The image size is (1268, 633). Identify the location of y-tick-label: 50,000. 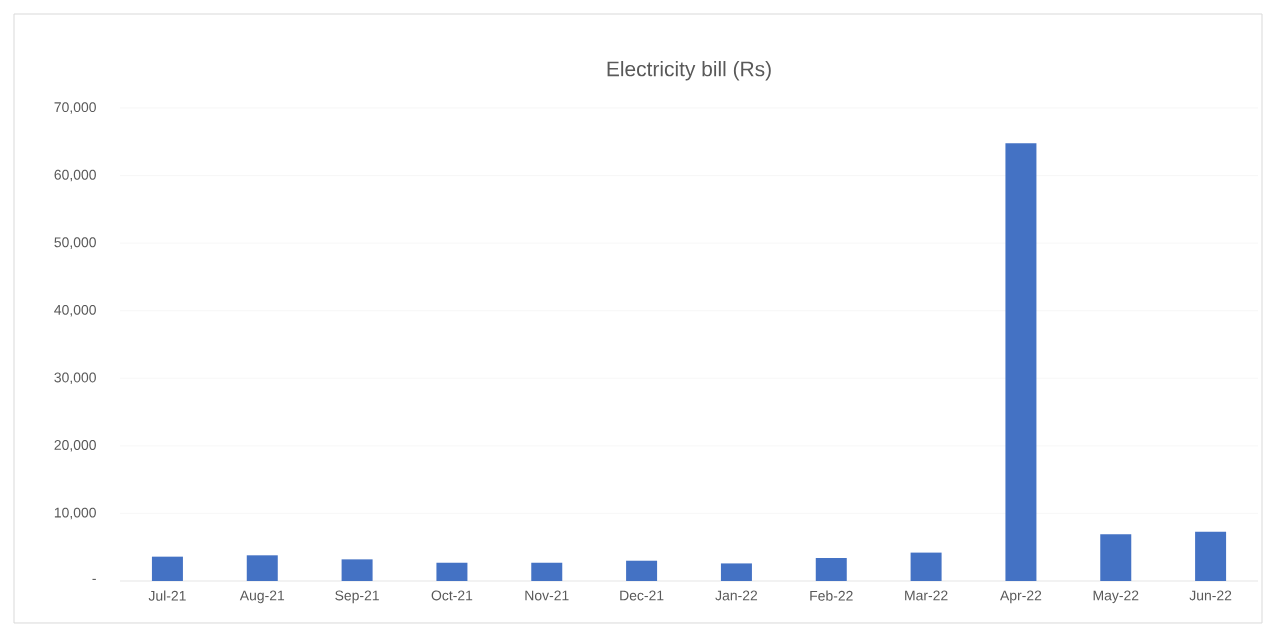
(75, 243).